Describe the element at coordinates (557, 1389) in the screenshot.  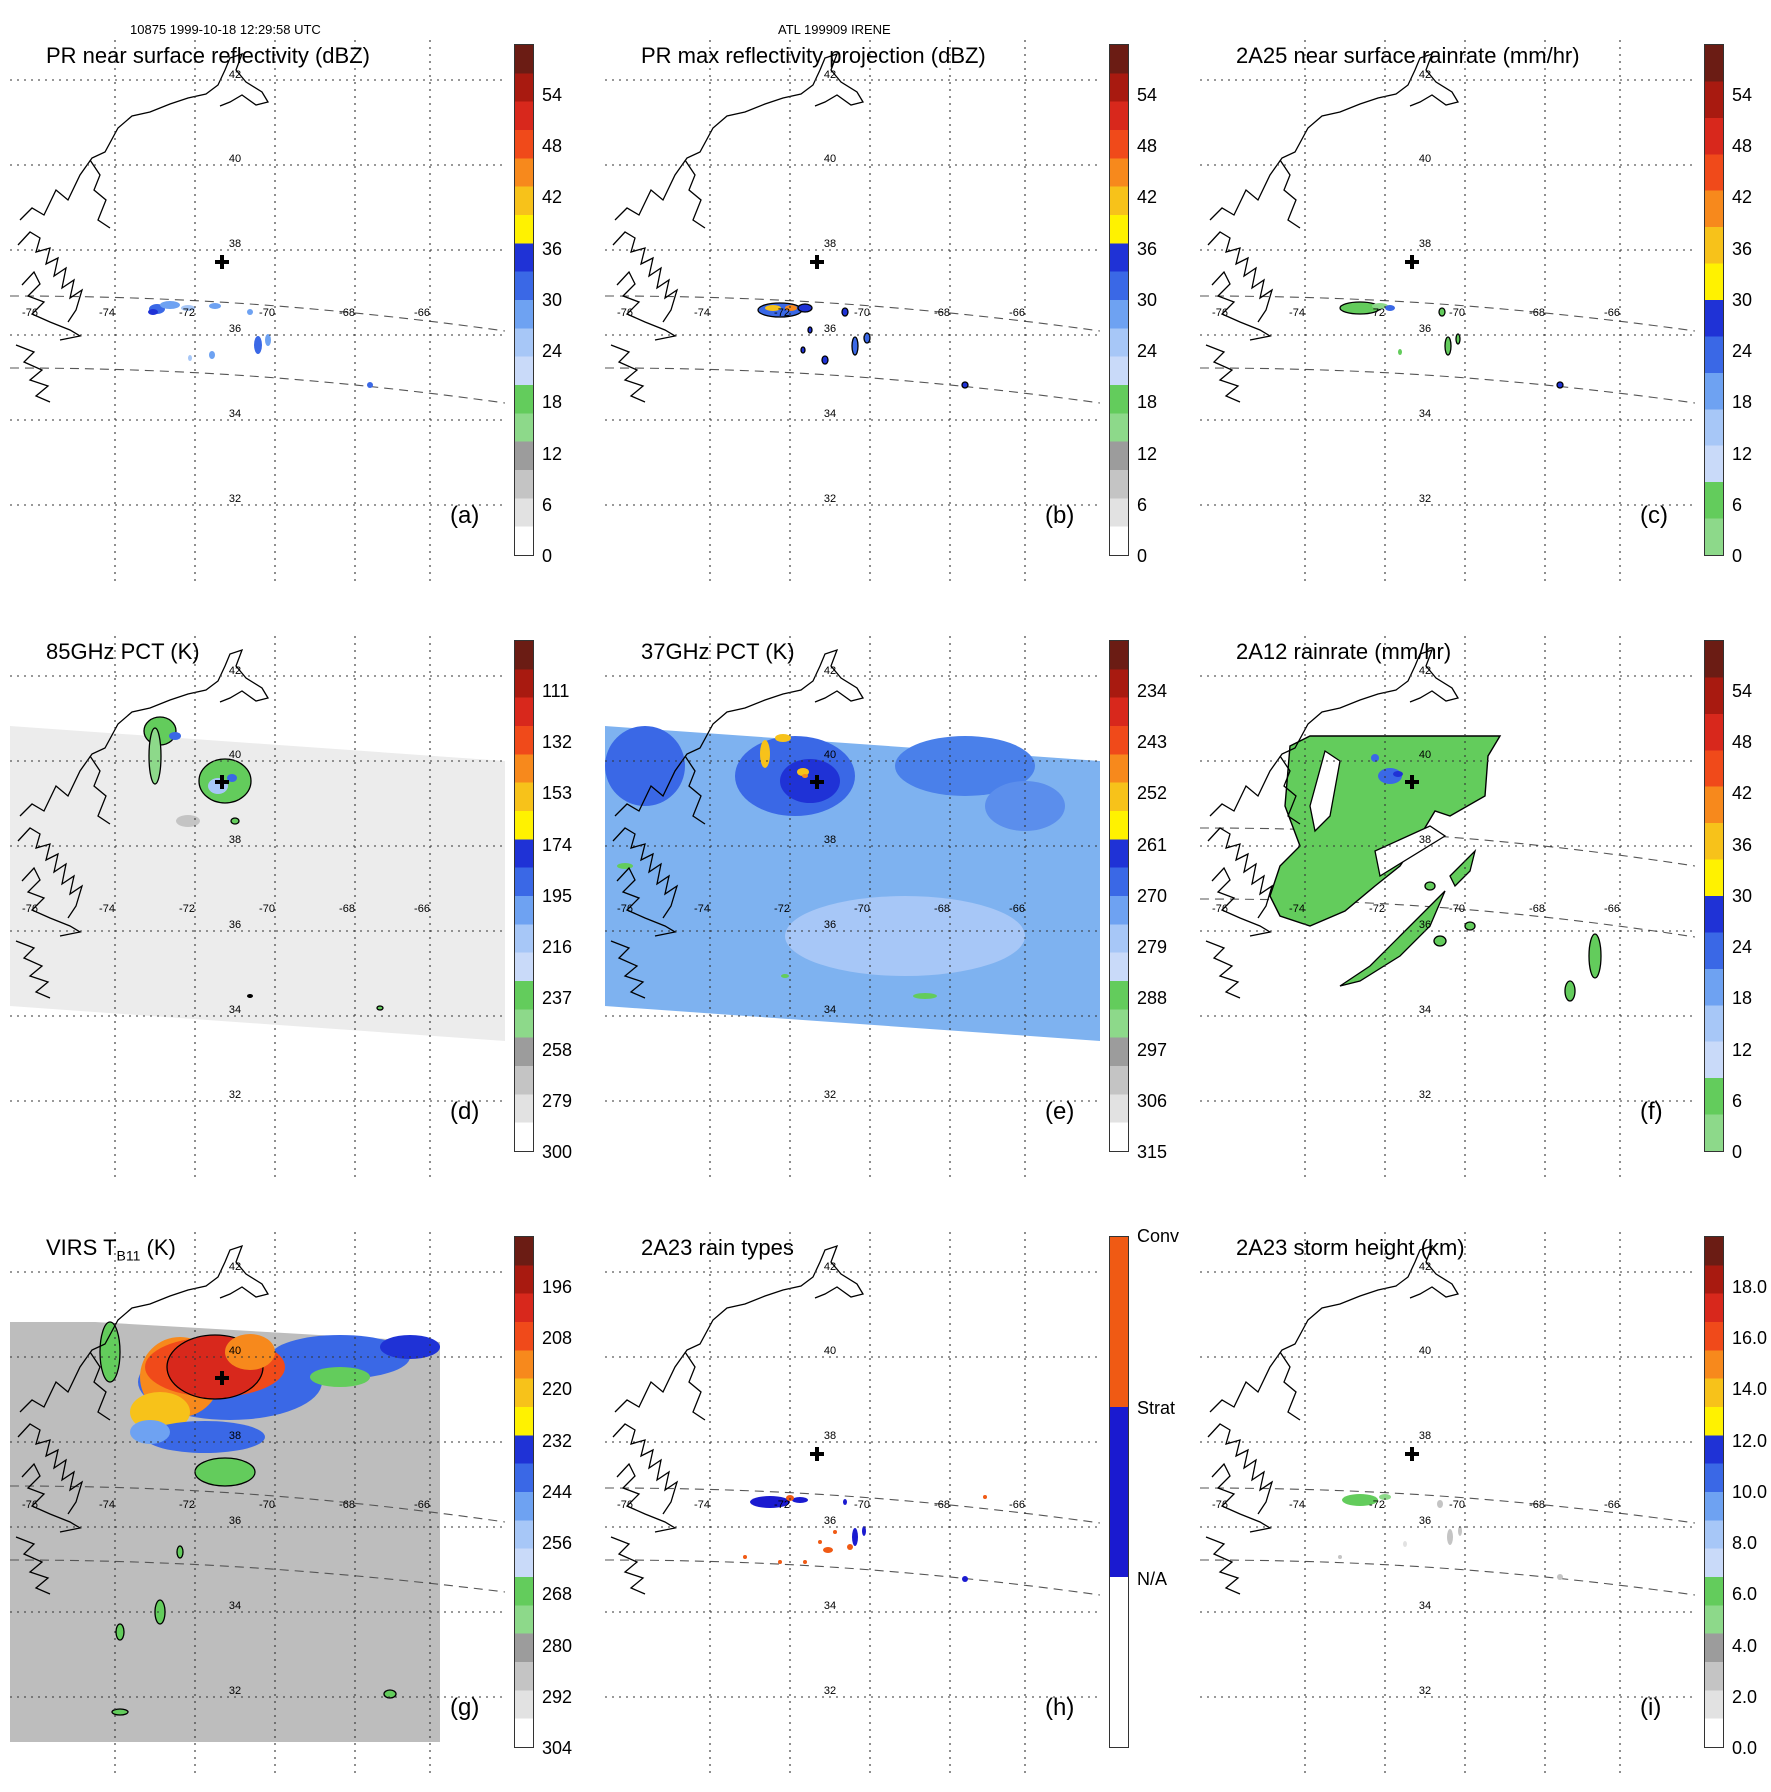
I see `colorbar-tick-label: 220` at that location.